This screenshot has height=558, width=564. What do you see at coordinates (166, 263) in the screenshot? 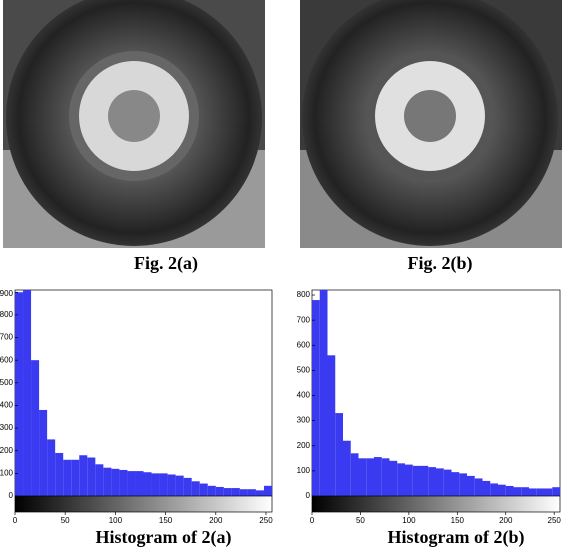
I see `caption: Fig. 2(a)` at bounding box center [166, 263].